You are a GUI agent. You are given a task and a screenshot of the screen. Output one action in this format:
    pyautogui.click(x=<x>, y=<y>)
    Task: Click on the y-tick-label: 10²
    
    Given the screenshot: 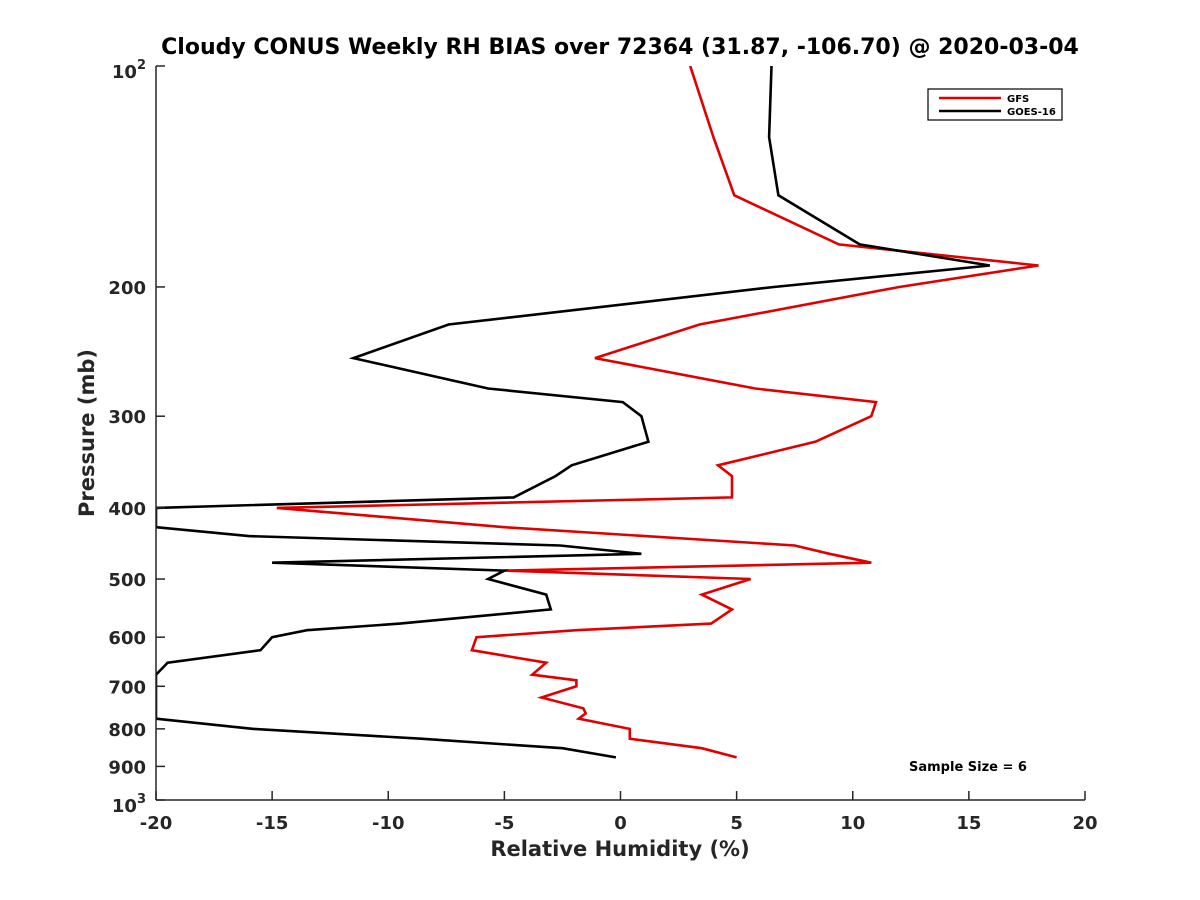 What is the action you would take?
    pyautogui.click(x=129, y=70)
    